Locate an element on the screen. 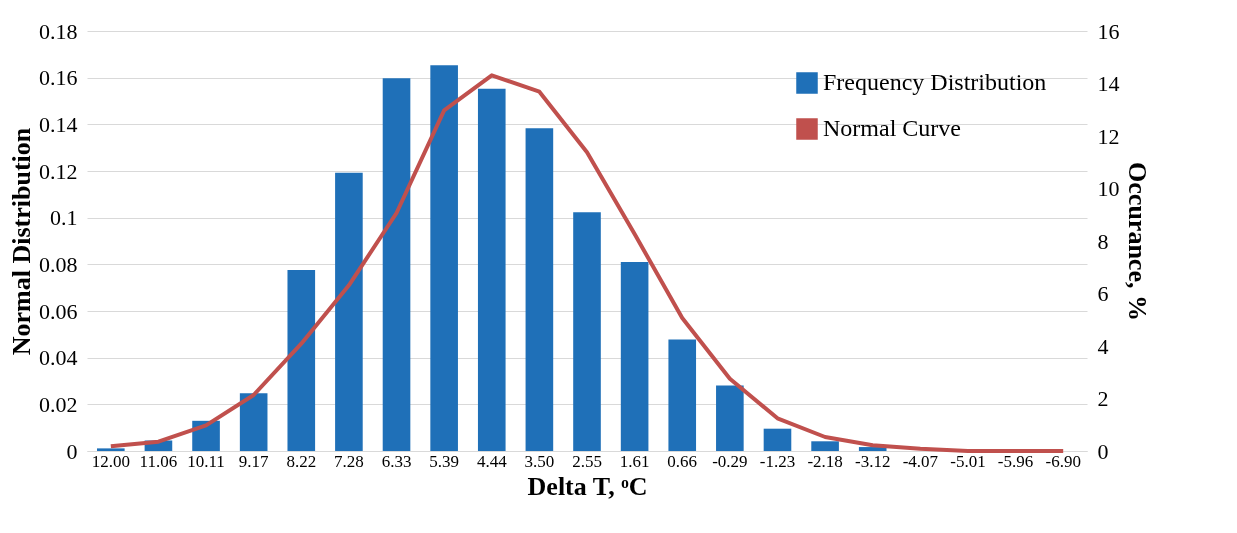  y2-tick-label: 16 is located at coordinates (1108, 31).